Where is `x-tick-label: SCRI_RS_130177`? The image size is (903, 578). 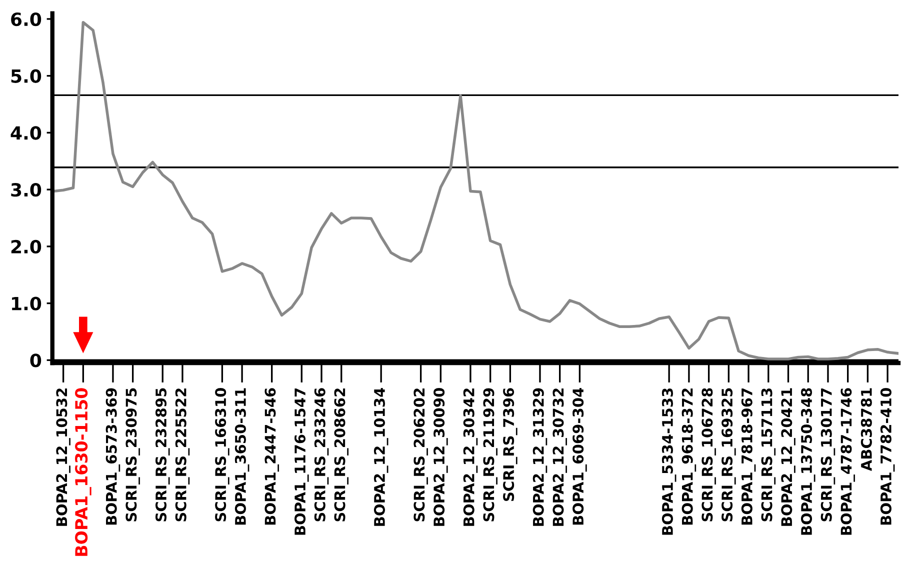
x-tick-label: SCRI_RS_130177 is located at coordinates (828, 455).